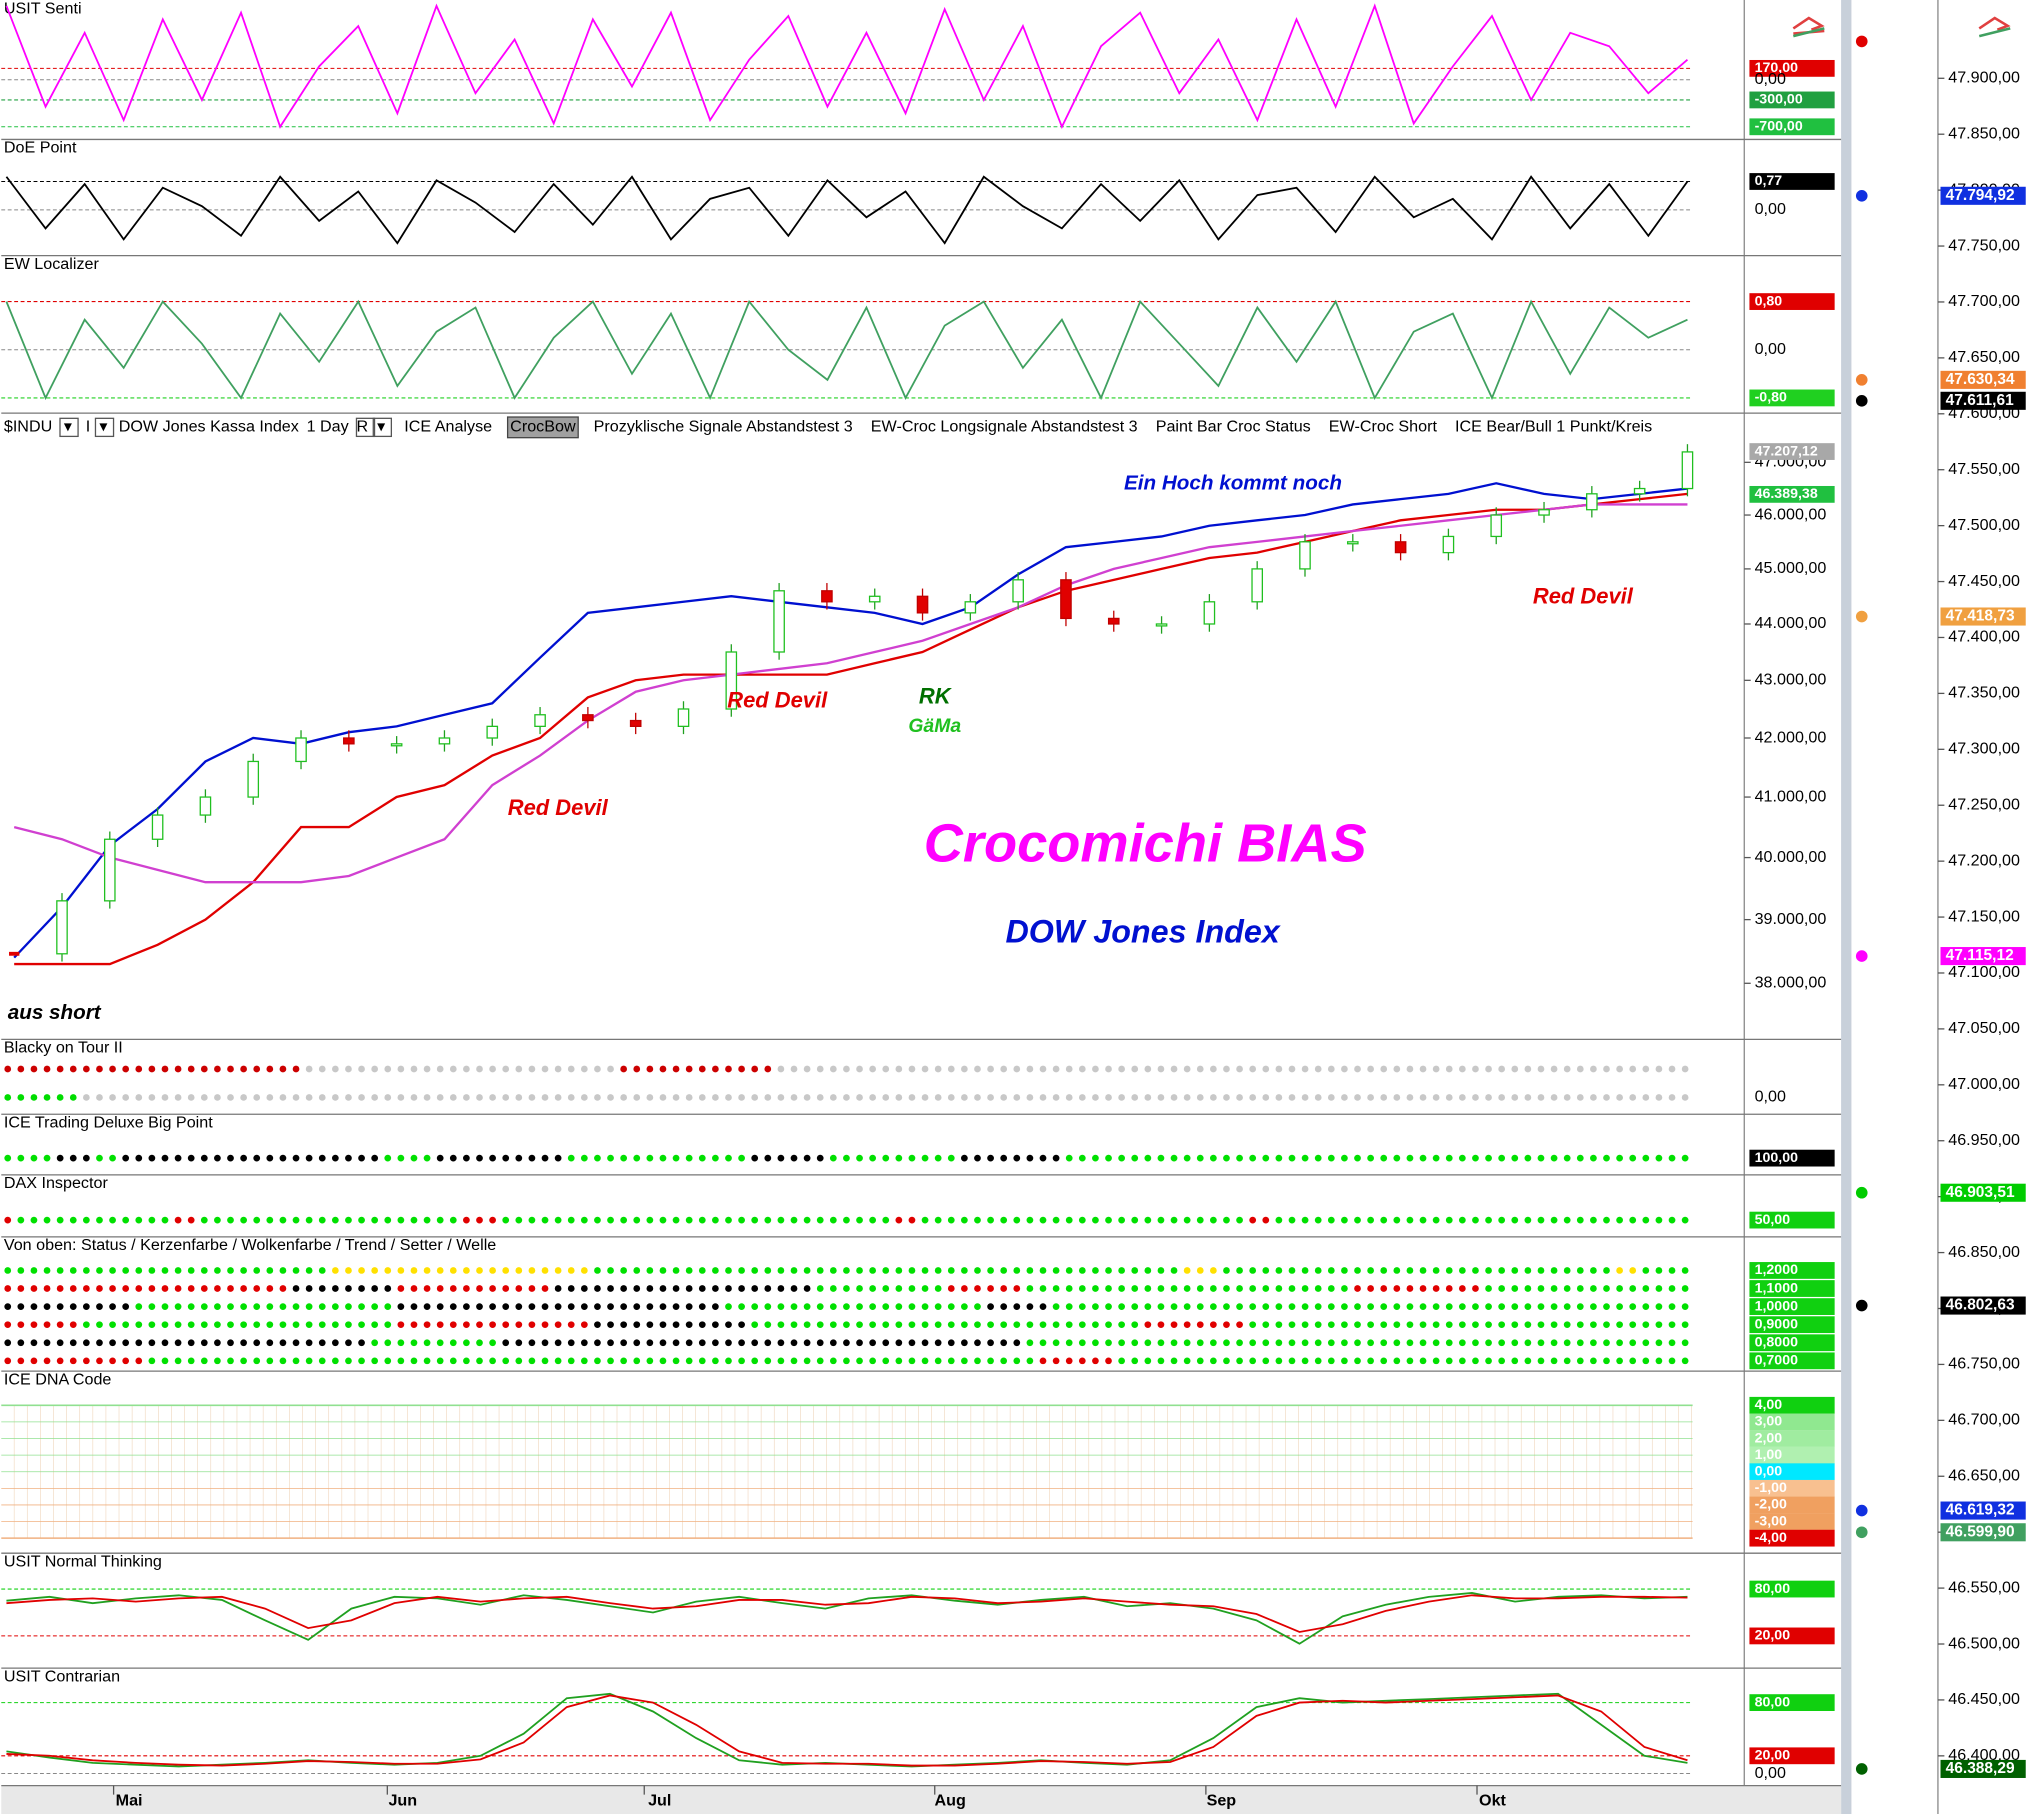 The image size is (2027, 1819). I want to click on dropdown-arrow: ▾, so click(381, 427).